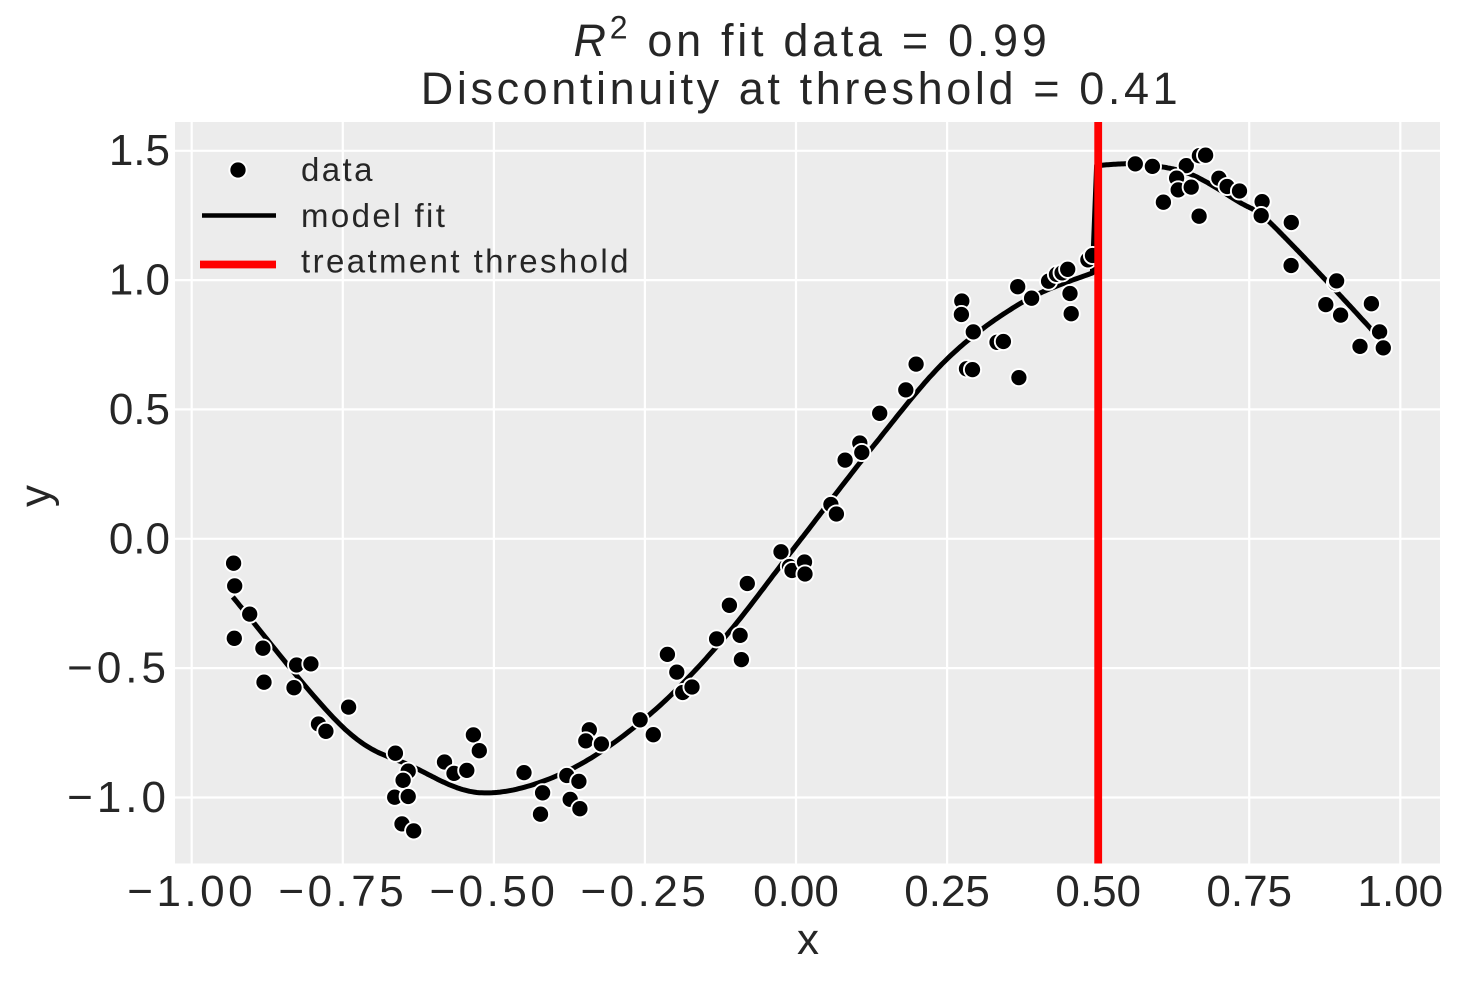 This screenshot has height=983, width=1463. Describe the element at coordinates (35, 496) in the screenshot. I see `svg-text: y` at that location.